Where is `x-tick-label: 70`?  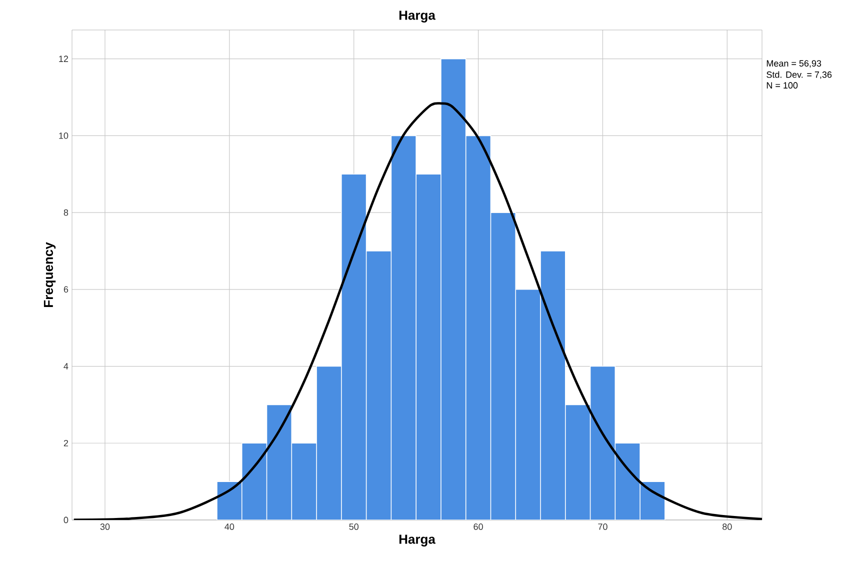 x-tick-label: 70 is located at coordinates (603, 527).